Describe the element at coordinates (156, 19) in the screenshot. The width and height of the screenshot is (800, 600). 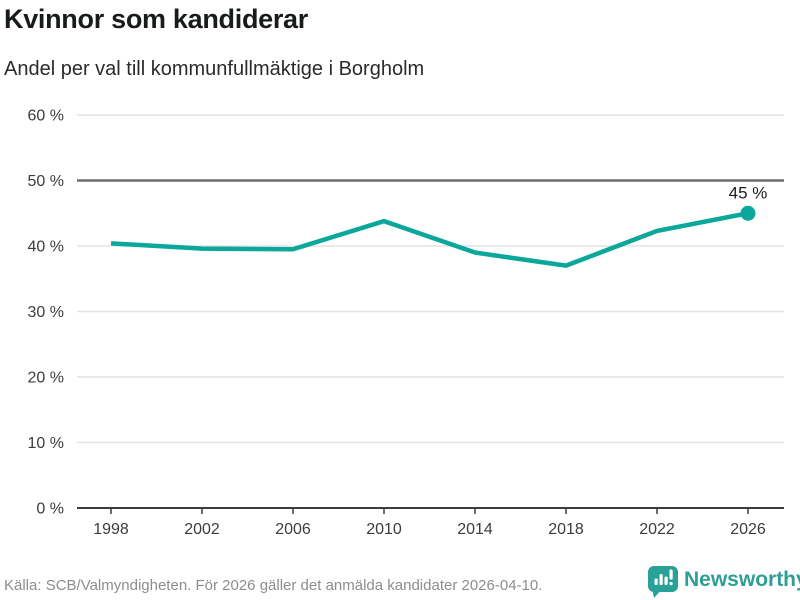
I see `chart-title: Kvinnor som kandiderar` at that location.